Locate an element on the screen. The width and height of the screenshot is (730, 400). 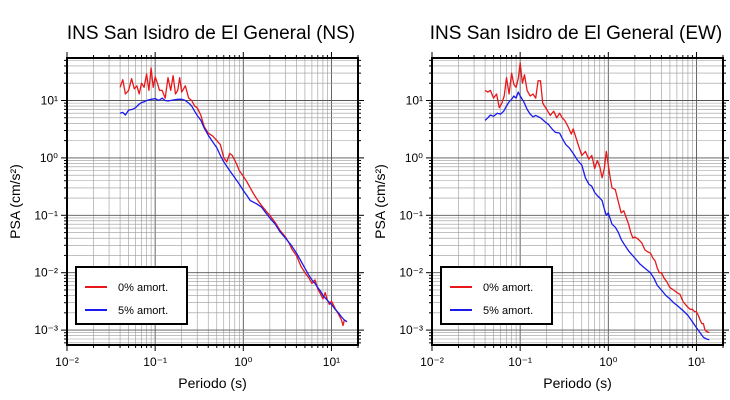
chart-title: INS San Isidro de El General (EW) is located at coordinates (576, 33).